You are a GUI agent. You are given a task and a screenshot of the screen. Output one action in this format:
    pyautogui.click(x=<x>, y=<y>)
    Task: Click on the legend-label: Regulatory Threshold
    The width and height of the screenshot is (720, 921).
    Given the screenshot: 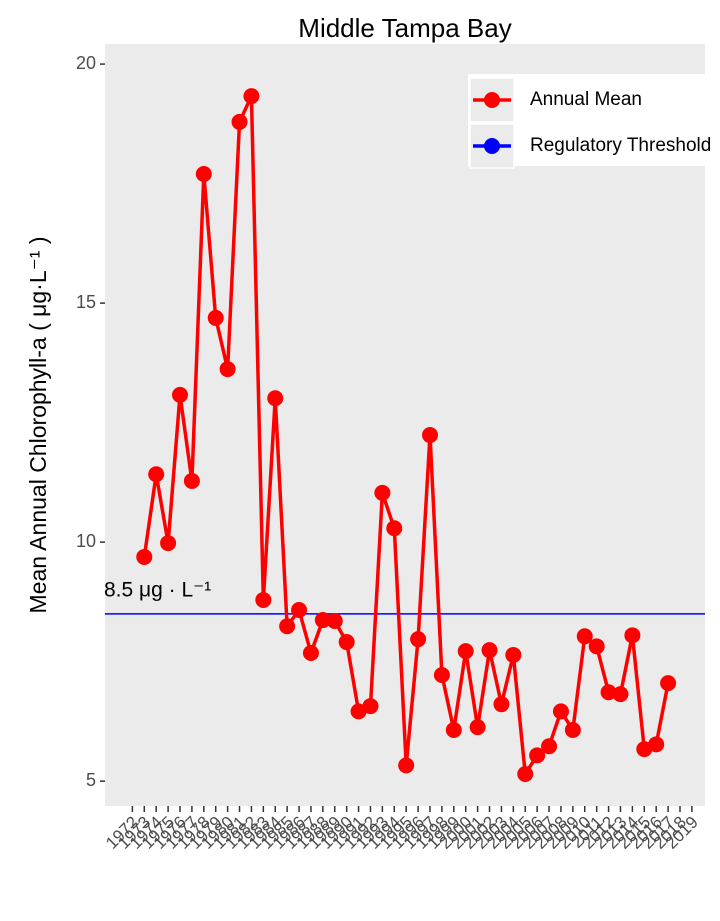 What is the action you would take?
    pyautogui.click(x=620, y=145)
    